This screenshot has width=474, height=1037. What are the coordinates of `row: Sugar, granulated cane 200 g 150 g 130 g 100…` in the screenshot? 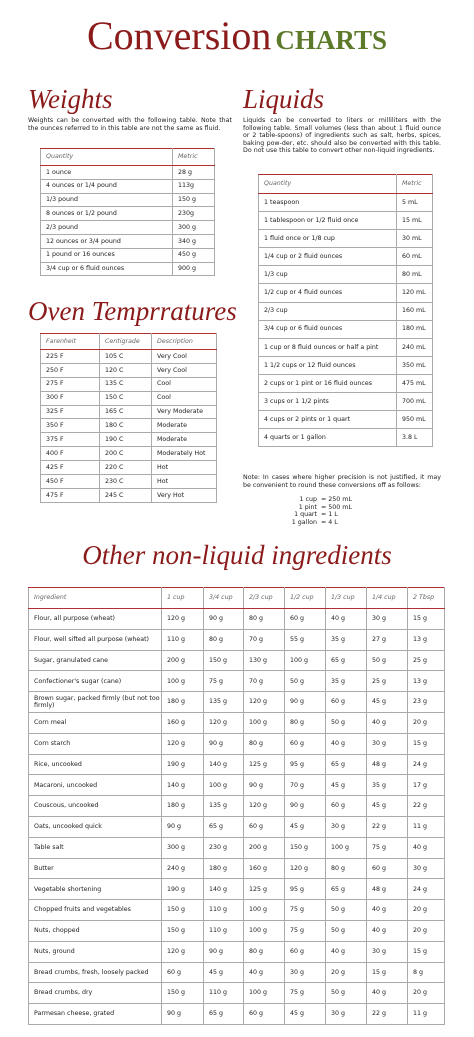 It's located at (236, 660).